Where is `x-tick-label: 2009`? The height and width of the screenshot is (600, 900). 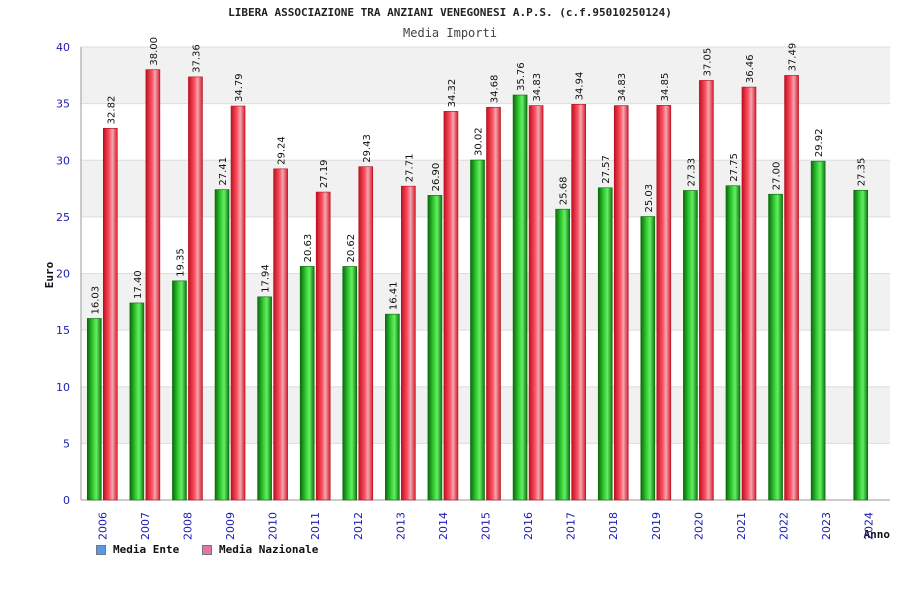 x-tick-label: 2009 is located at coordinates (230, 526).